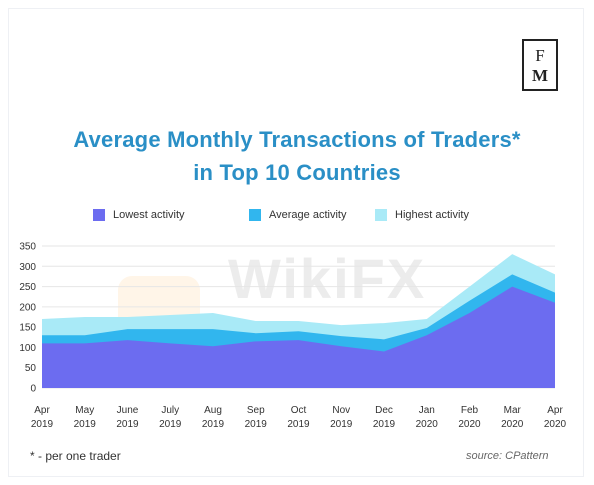  I want to click on x-tick-label: Aug, so click(213, 410).